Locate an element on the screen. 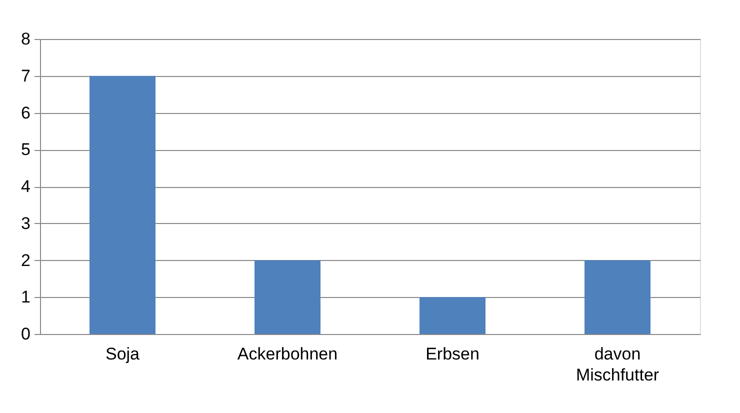 The width and height of the screenshot is (740, 413). y-tick-label: 4 is located at coordinates (25, 186).